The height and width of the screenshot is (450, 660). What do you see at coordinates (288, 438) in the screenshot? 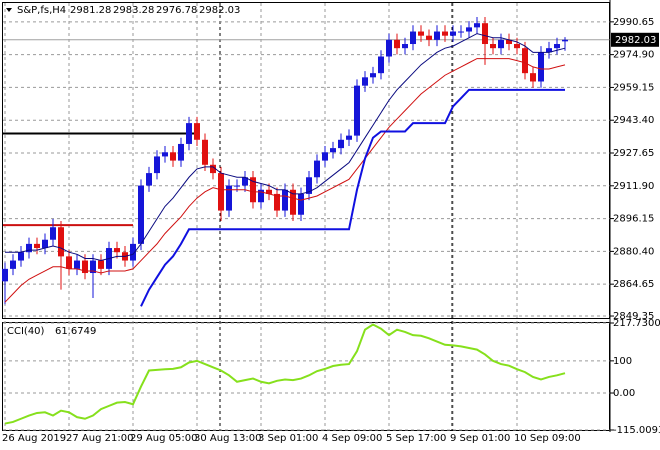
I see `x-tick-label: 3 Sep 01:00` at bounding box center [288, 438].